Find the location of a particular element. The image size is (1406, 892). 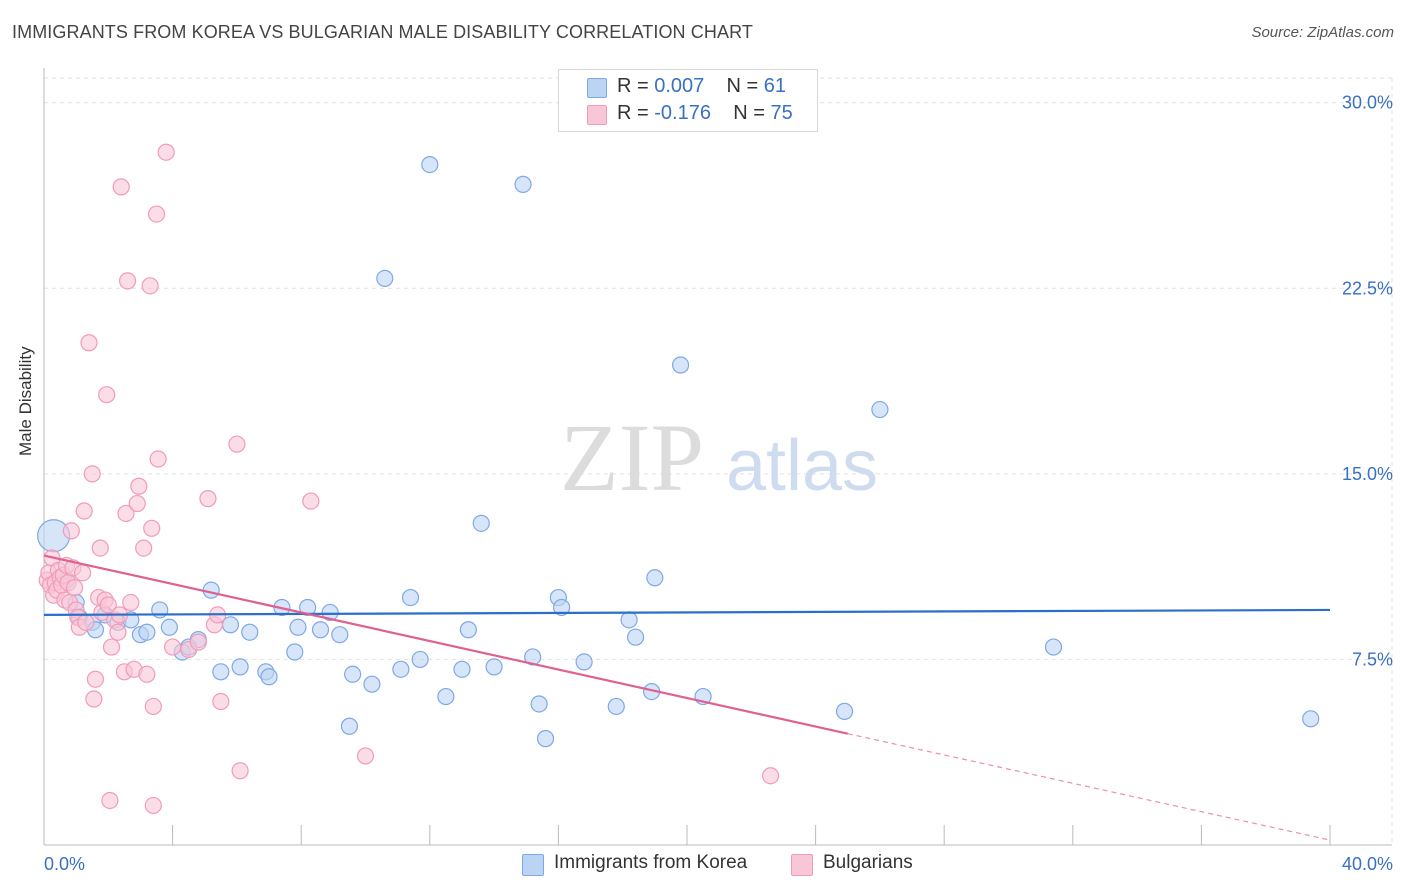

y-axis-title: Male Disability is located at coordinates (25, 401).